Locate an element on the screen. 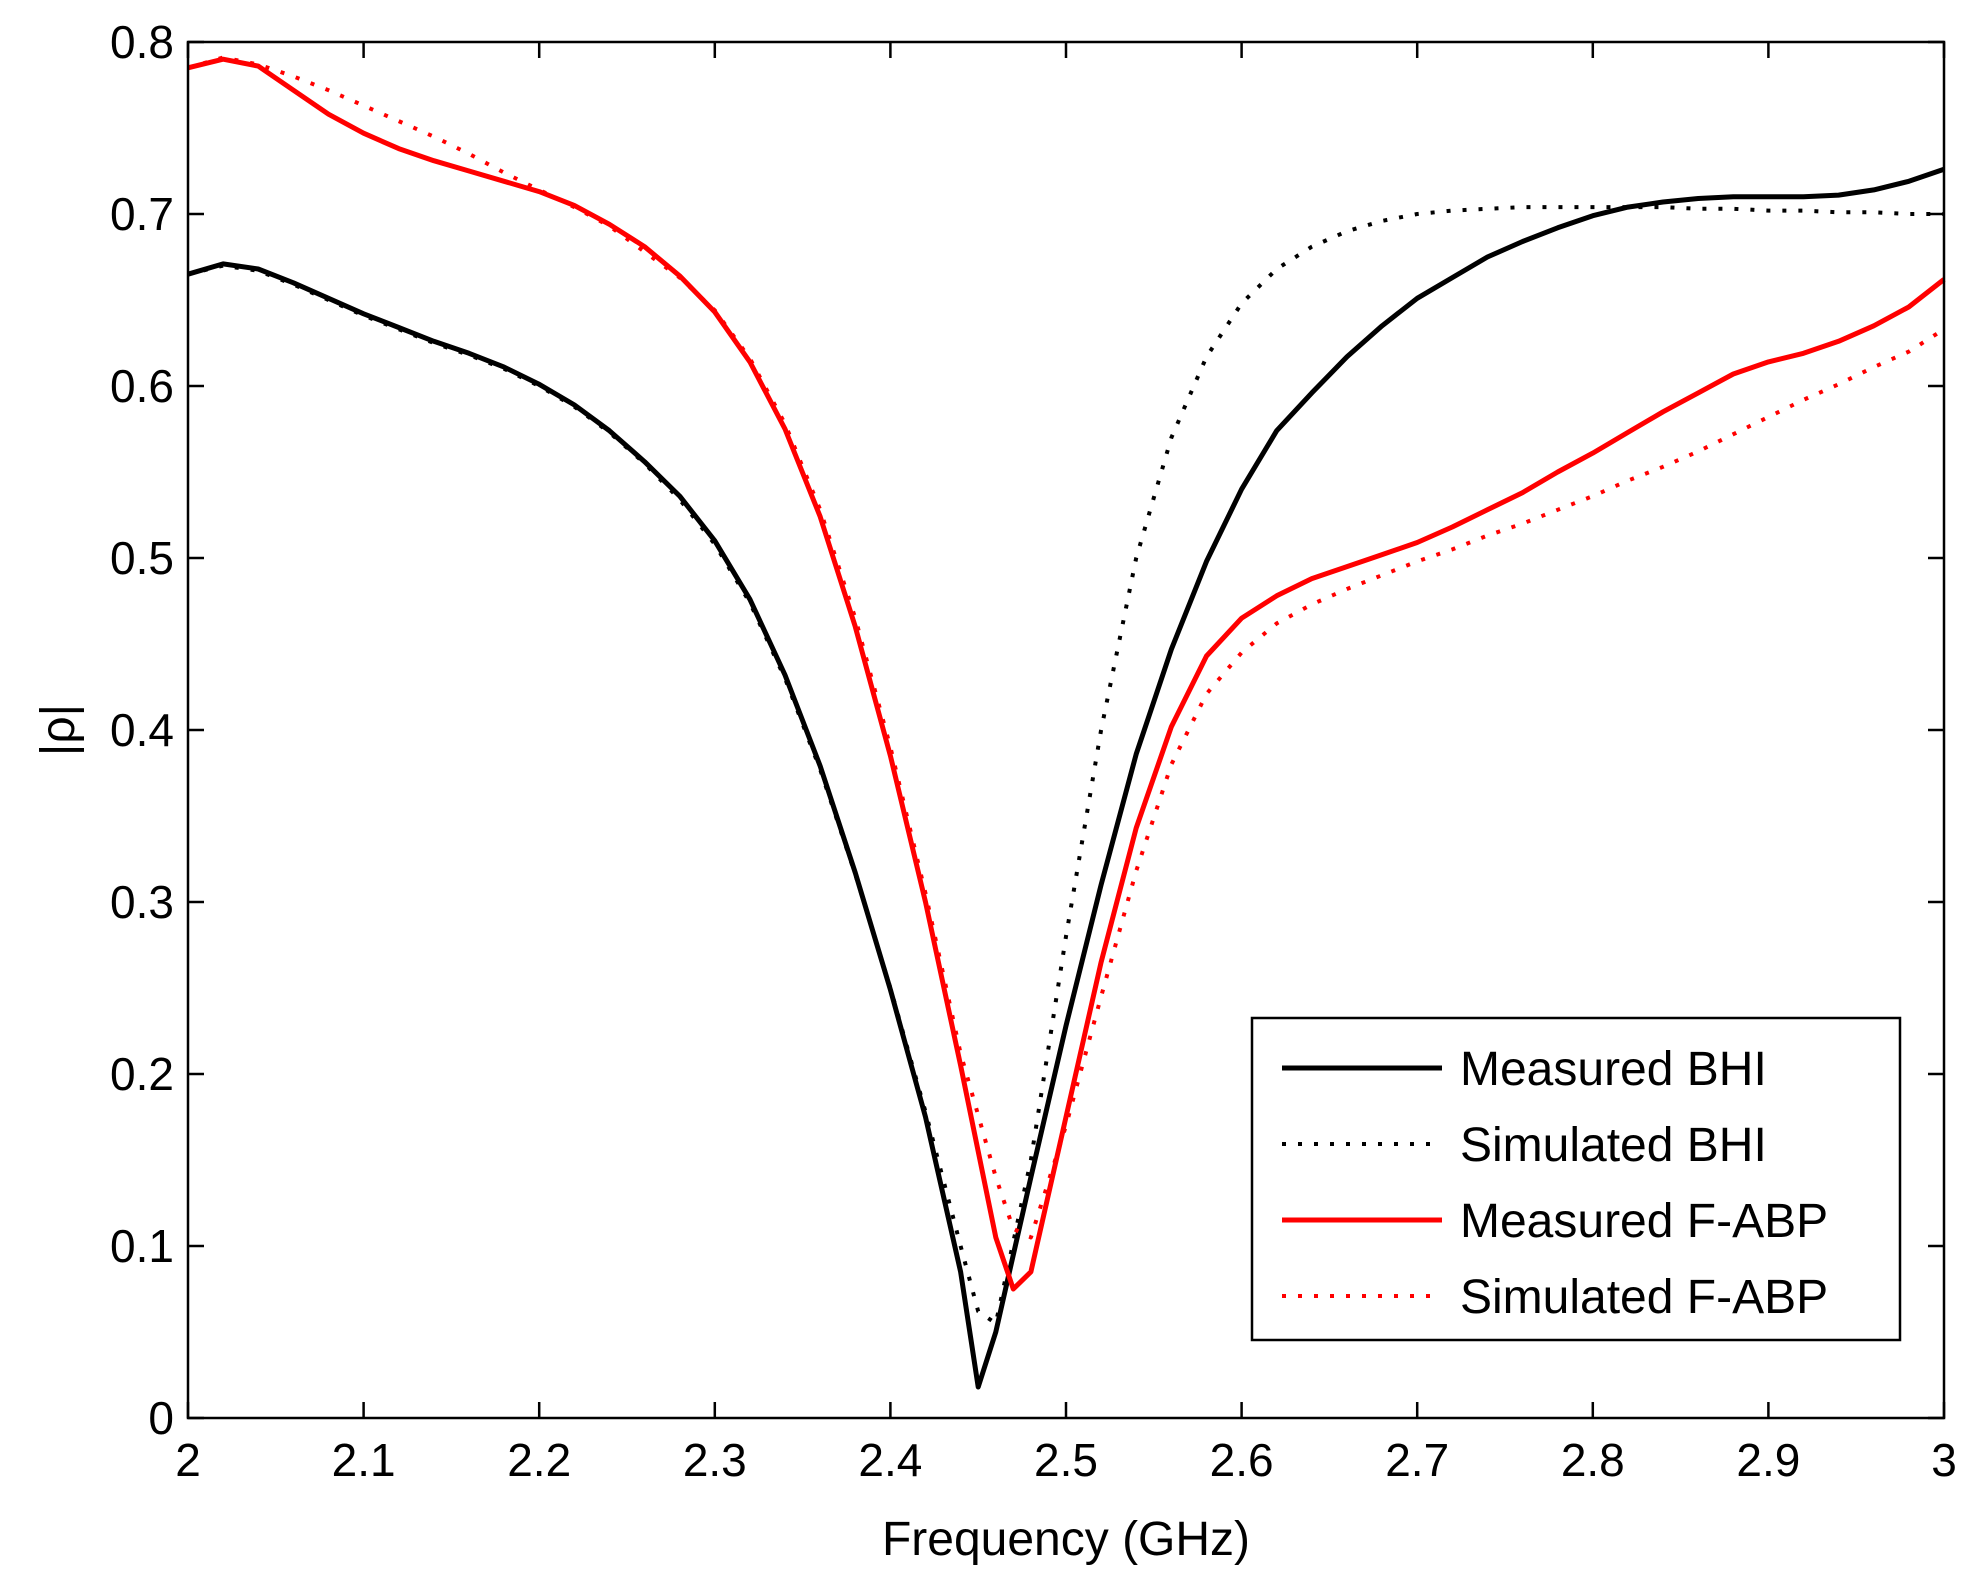 This screenshot has width=1969, height=1573. y-tick-label: 0 is located at coordinates (161, 1418).